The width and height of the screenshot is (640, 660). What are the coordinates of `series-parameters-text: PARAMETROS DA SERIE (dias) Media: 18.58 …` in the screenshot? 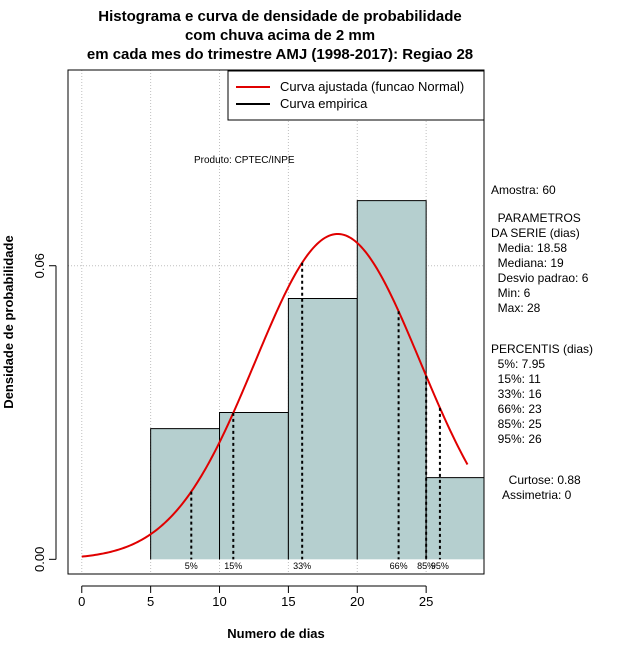 It's located at (540, 263).